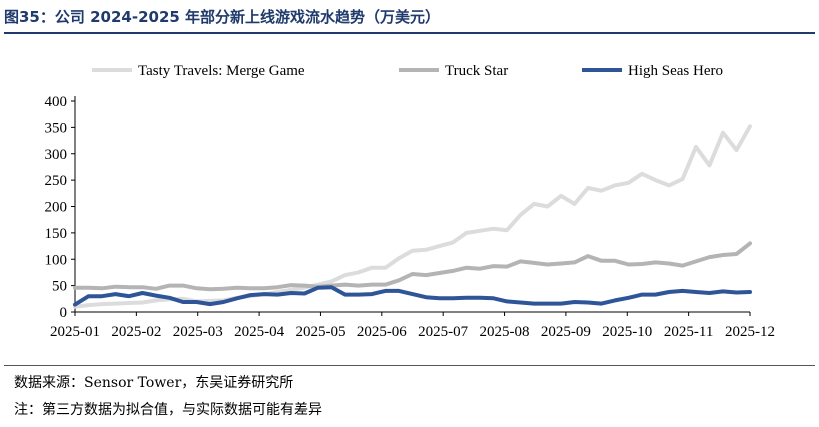  Describe the element at coordinates (56, 128) in the screenshot. I see `y-tick-label: 350` at that location.